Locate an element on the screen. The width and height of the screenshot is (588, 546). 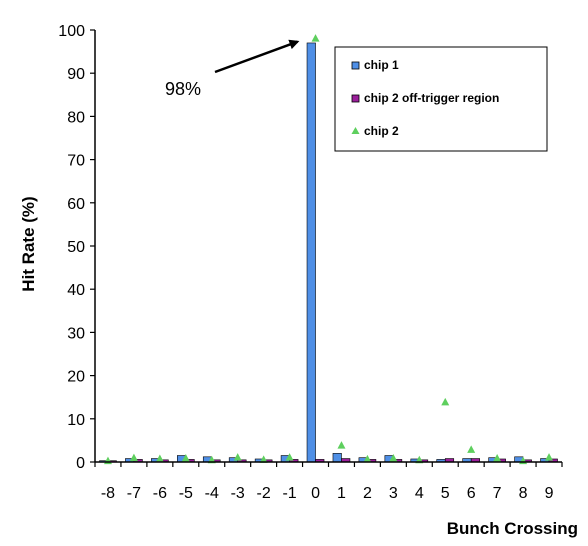
x-tick-label: -8 is located at coordinates (108, 493).